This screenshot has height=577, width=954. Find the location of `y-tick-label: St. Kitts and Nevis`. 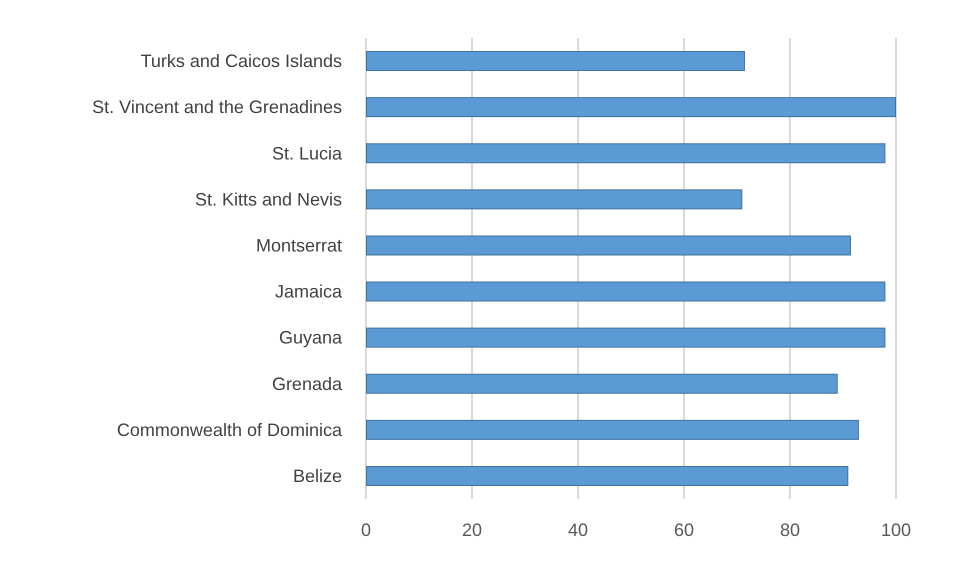

y-tick-label: St. Kitts and Nevis is located at coordinates (268, 199).